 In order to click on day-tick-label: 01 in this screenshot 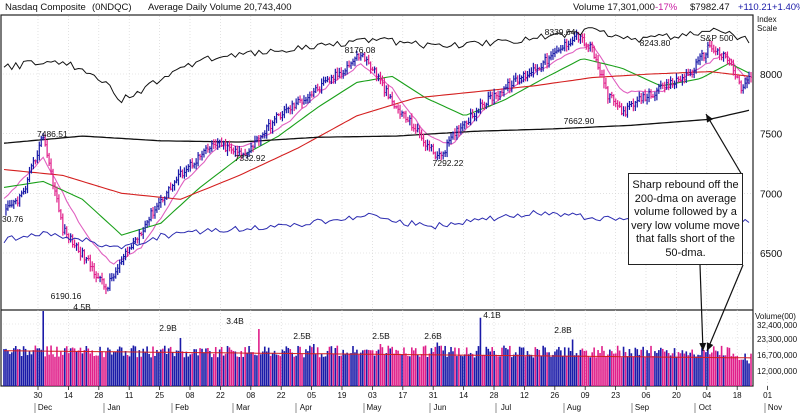, I will do `click(767, 395)`.